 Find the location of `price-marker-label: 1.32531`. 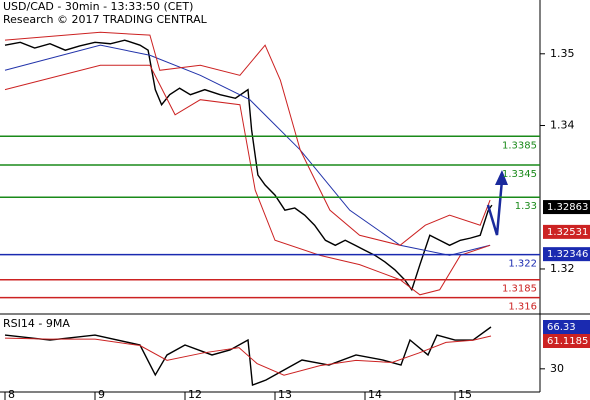

price-marker-label: 1.32531 is located at coordinates (567, 232).